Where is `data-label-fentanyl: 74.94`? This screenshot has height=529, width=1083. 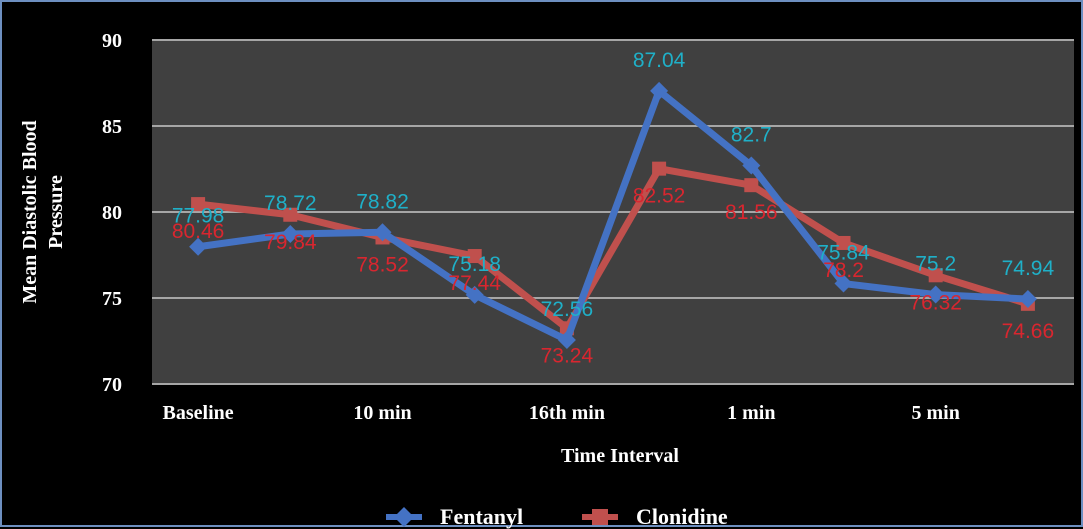 data-label-fentanyl: 74.94 is located at coordinates (1028, 268).